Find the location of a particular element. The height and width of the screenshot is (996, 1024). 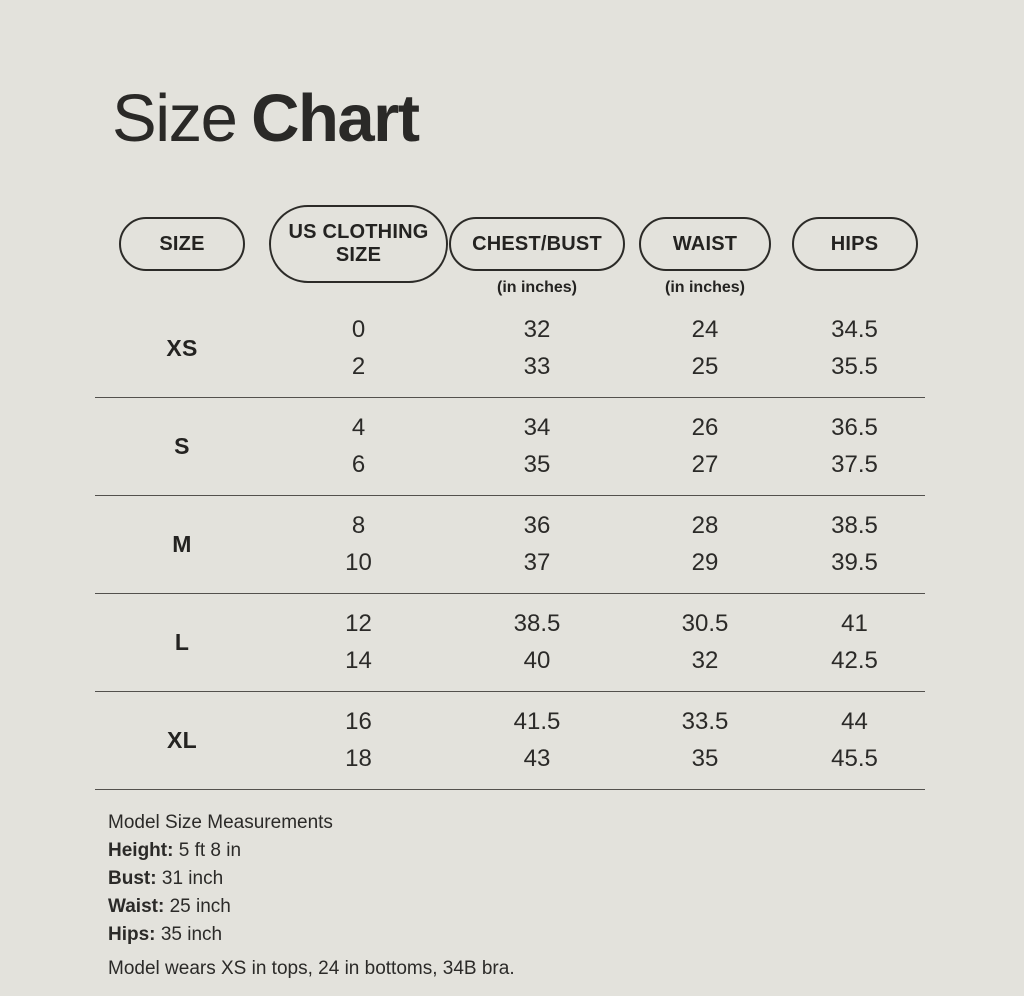

header-cell-chest-bust: CHEST/BUST (in inches) is located at coordinates (537, 250).